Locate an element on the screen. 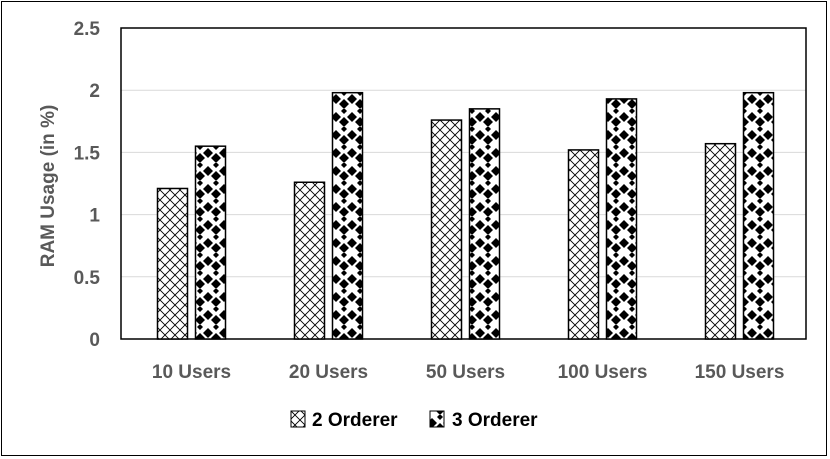 The height and width of the screenshot is (459, 830). y-tick-label: 0.5 is located at coordinates (87, 278).